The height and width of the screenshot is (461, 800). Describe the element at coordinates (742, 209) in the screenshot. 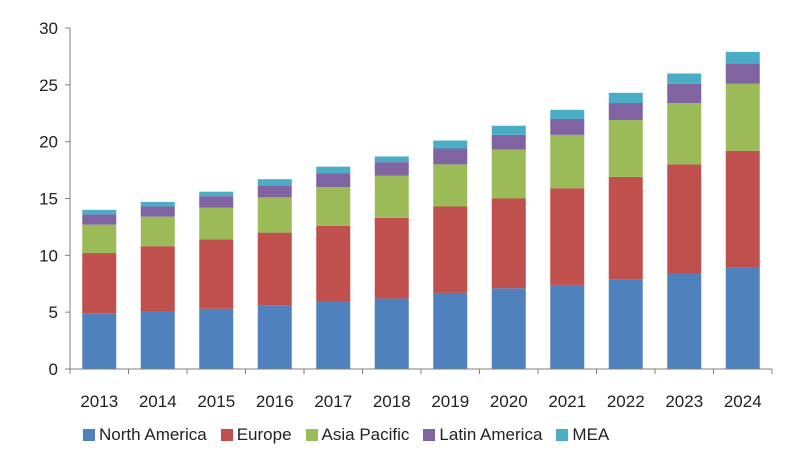

I see `bar-segment-europe-2024` at that location.